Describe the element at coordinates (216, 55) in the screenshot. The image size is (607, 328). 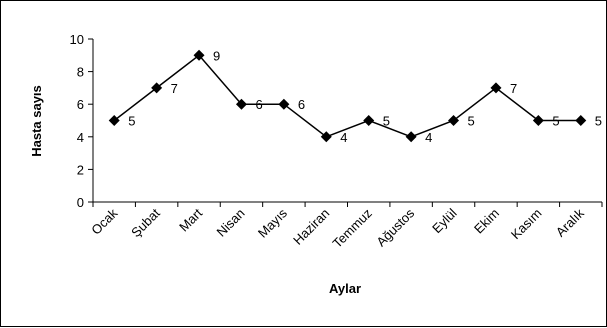
I see `data-label: 9` at that location.